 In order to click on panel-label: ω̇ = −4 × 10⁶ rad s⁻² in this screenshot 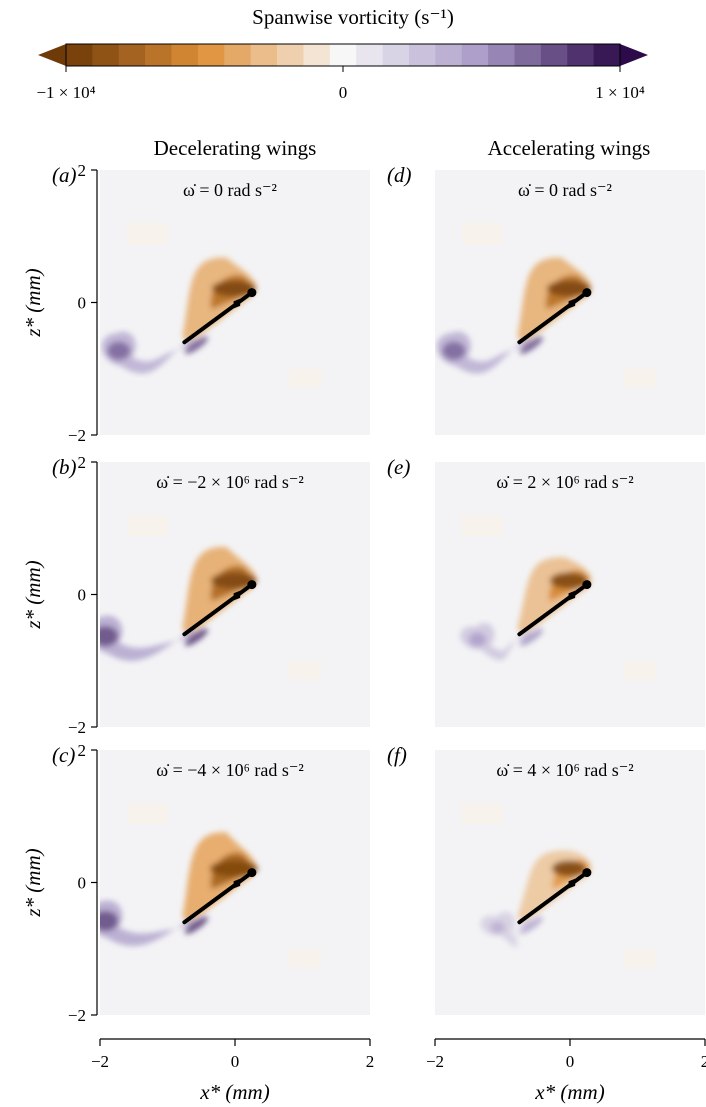, I will do `click(229, 770)`.